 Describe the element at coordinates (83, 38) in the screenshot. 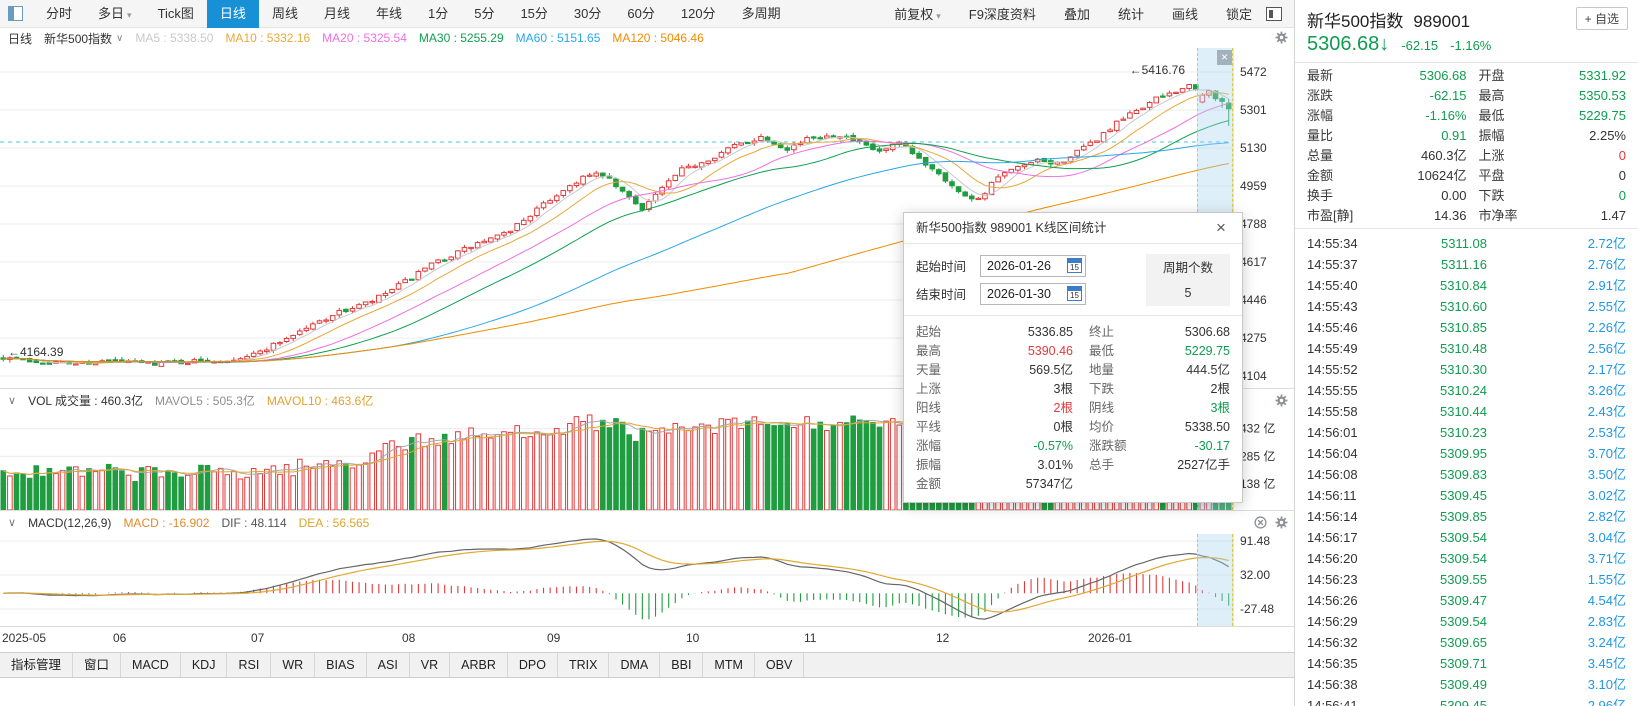

I see `symbol-dropdown: 新华500指数 ∨` at that location.